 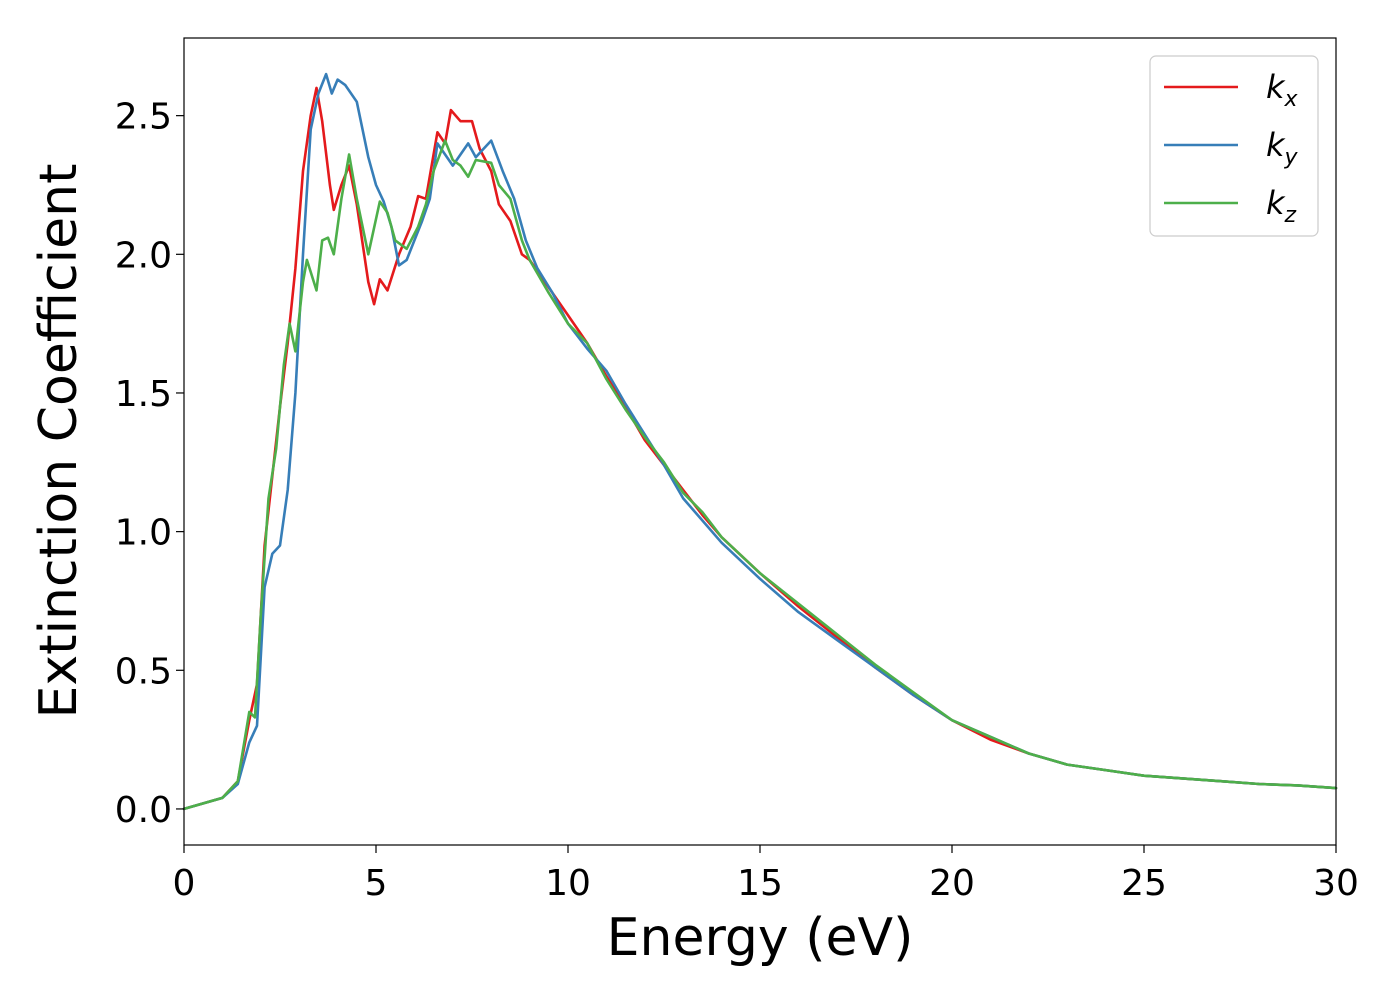 What do you see at coordinates (143, 810) in the screenshot?
I see `y-tick-label: 0.0` at bounding box center [143, 810].